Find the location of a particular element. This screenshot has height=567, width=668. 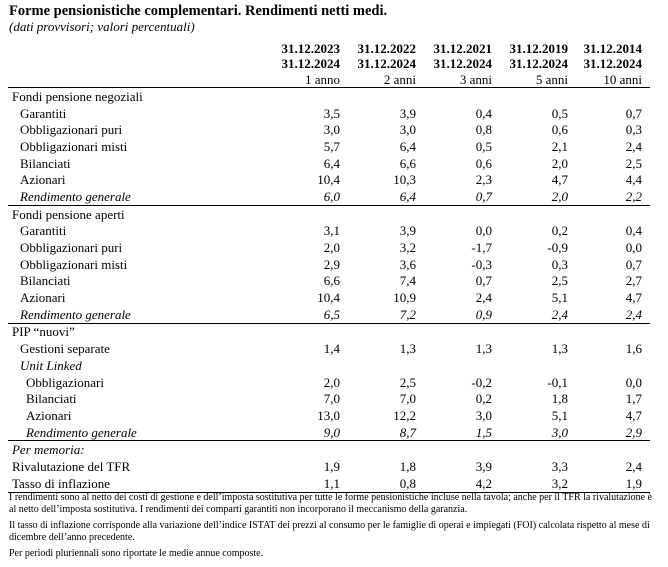

table-row: Obbligazionari misti 2,9 3,6 -0,3 0,3 0,7 is located at coordinates (329, 264).